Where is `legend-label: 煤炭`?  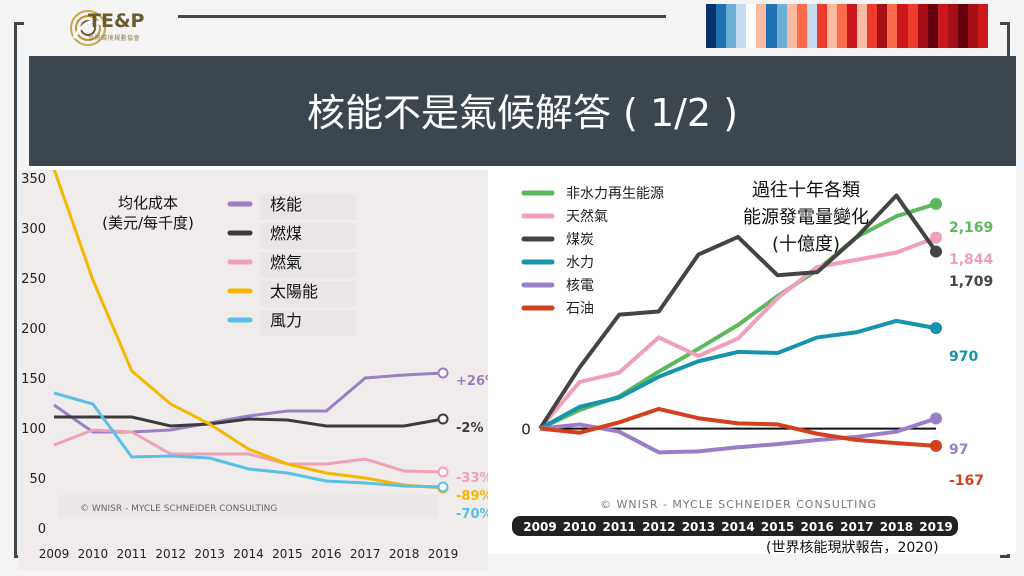 legend-label: 煤炭 is located at coordinates (580, 240).